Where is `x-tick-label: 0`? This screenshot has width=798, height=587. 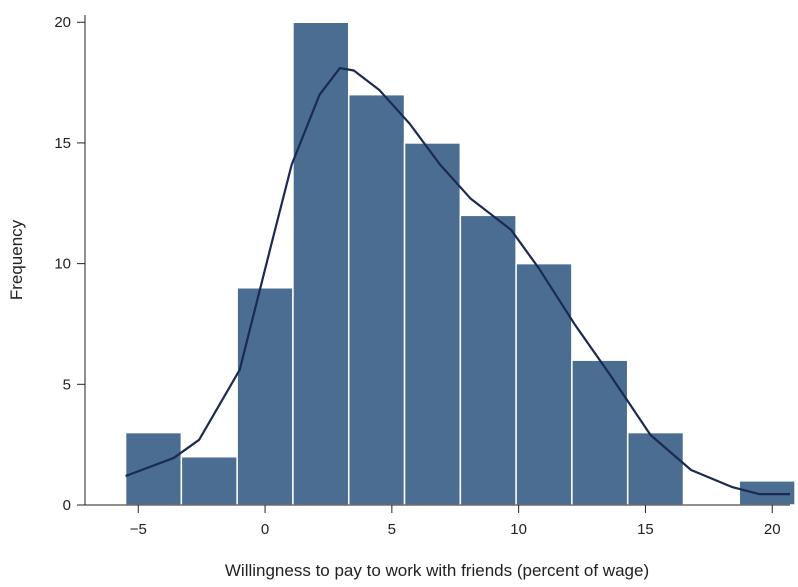 x-tick-label: 0 is located at coordinates (265, 529).